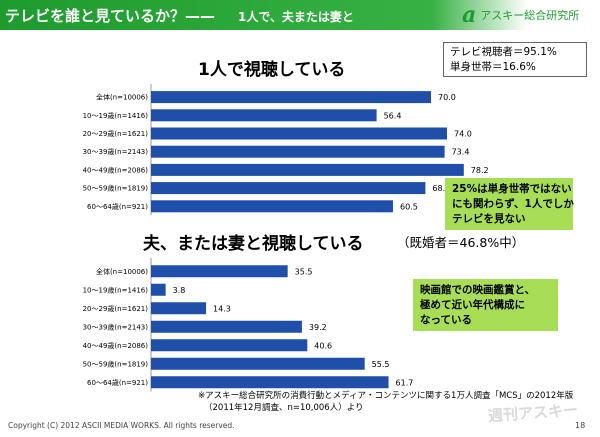 Image resolution: width=600 pixels, height=437 pixels. Describe the element at coordinates (116, 363) in the screenshot. I see `chart2-category-label: 50～59歳(n=1819)` at that location.